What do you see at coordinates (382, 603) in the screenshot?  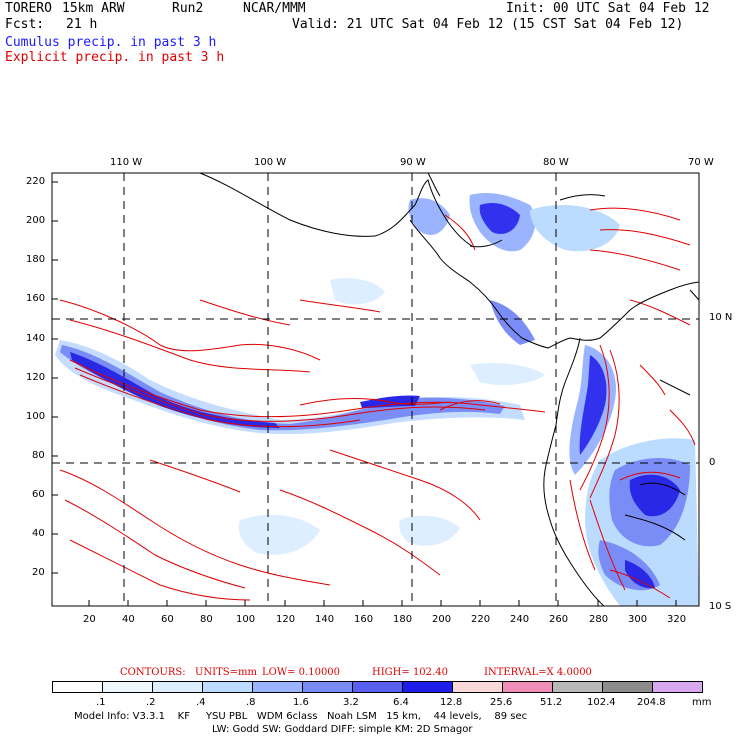 I see `bottom-axis-ticks` at bounding box center [382, 603].